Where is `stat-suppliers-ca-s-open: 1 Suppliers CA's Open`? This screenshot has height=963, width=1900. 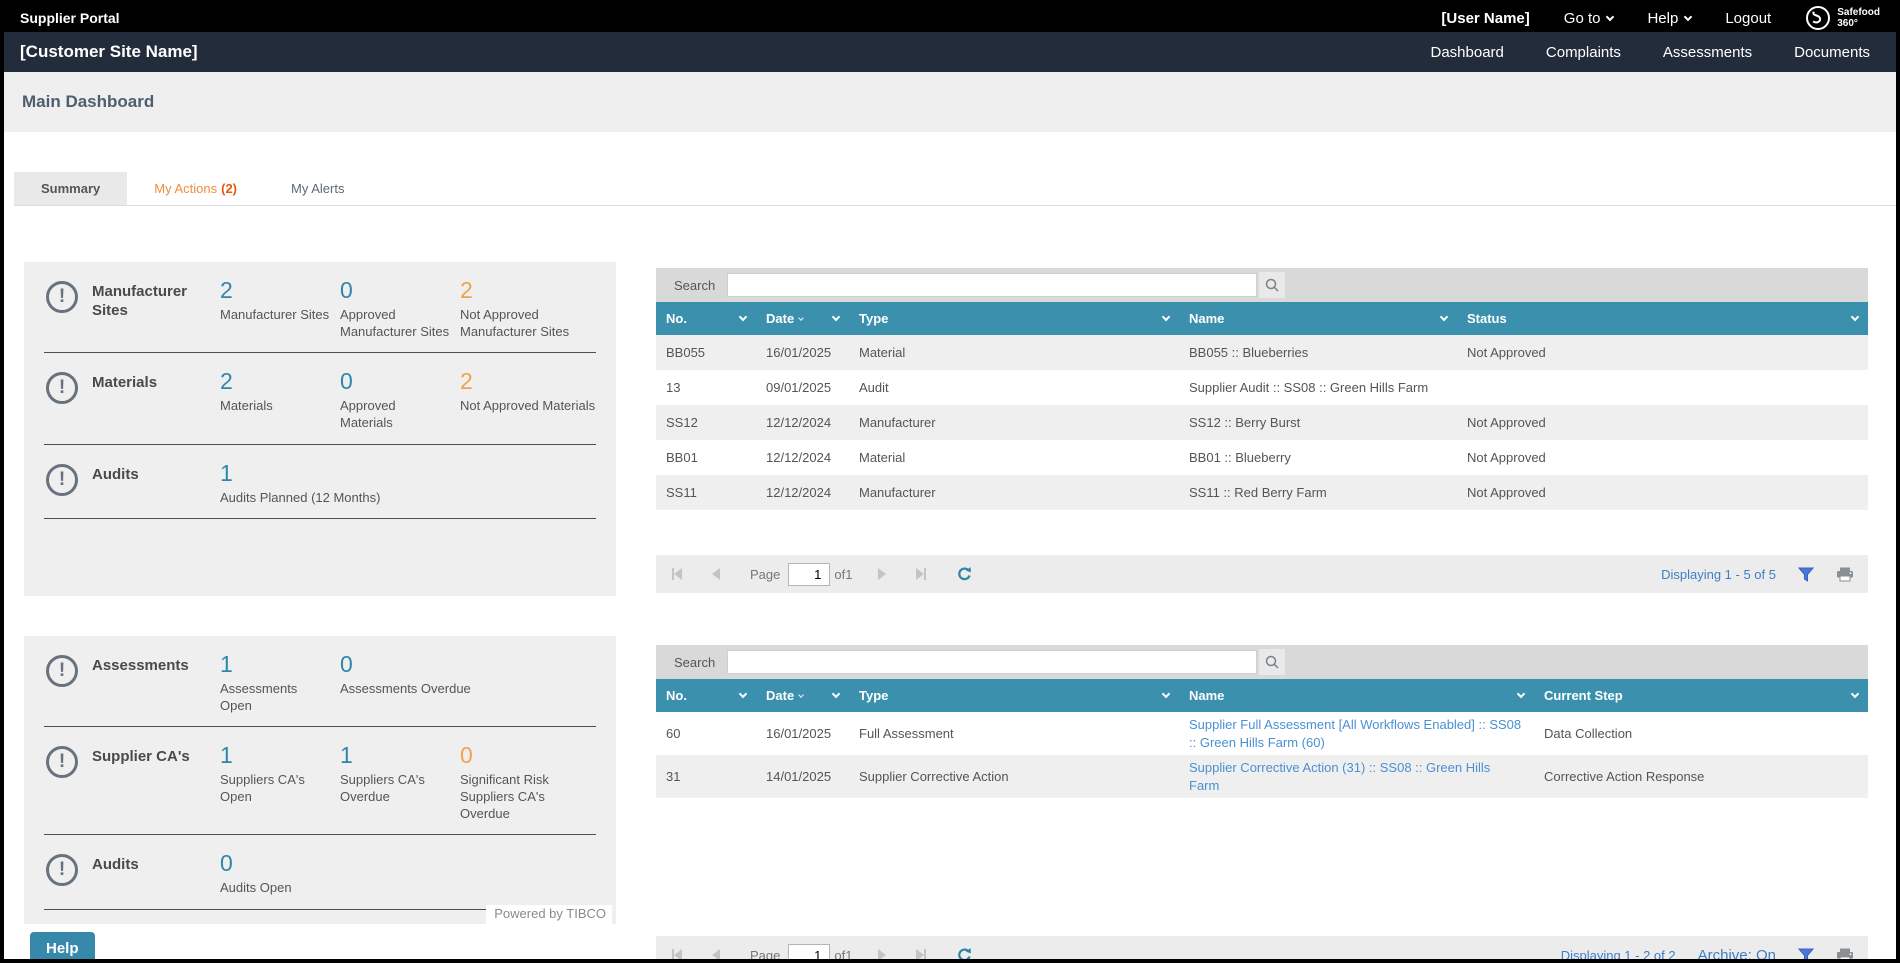 stat-suppliers-ca-s-open: 1 Suppliers CA's Open is located at coordinates (280, 782).